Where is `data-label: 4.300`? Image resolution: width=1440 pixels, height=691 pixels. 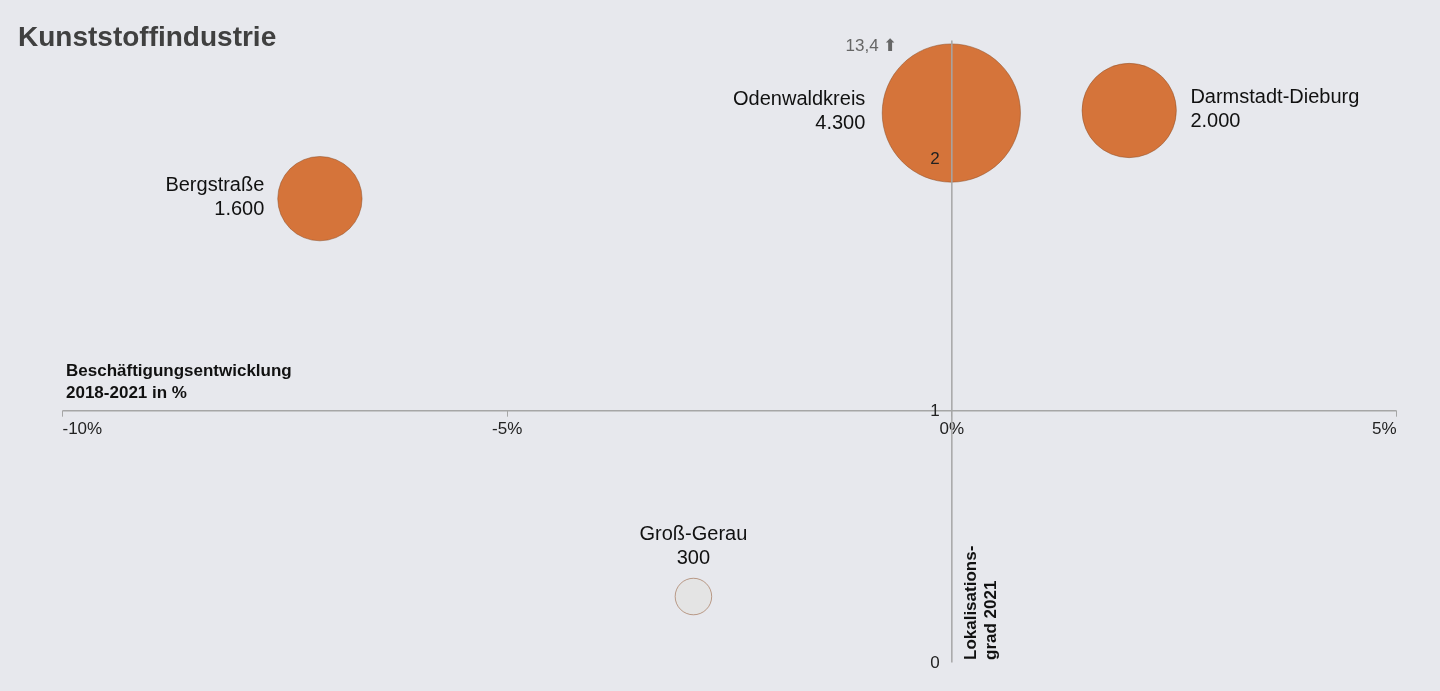
data-label: 4.300 is located at coordinates (840, 122).